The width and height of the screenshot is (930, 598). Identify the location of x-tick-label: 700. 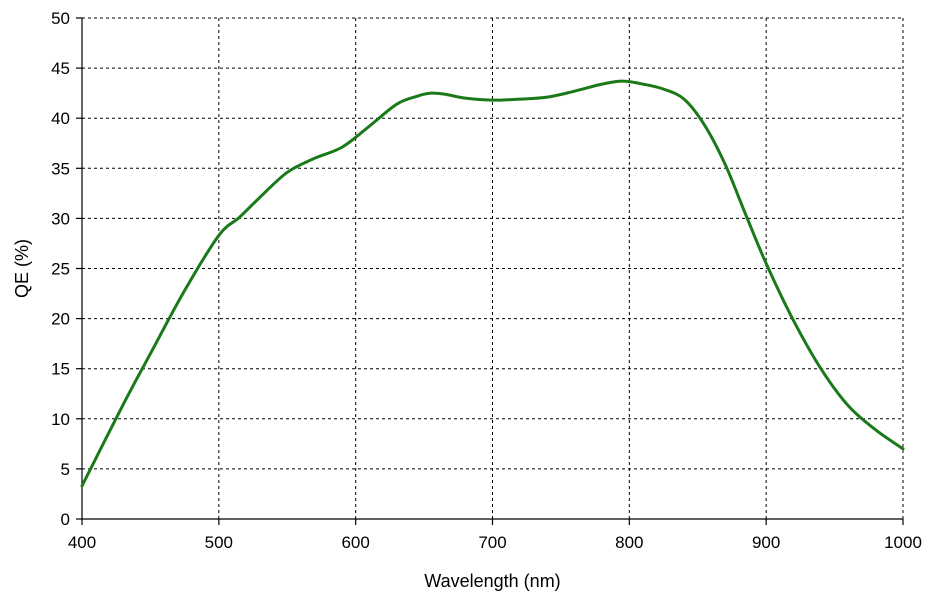
(492, 542).